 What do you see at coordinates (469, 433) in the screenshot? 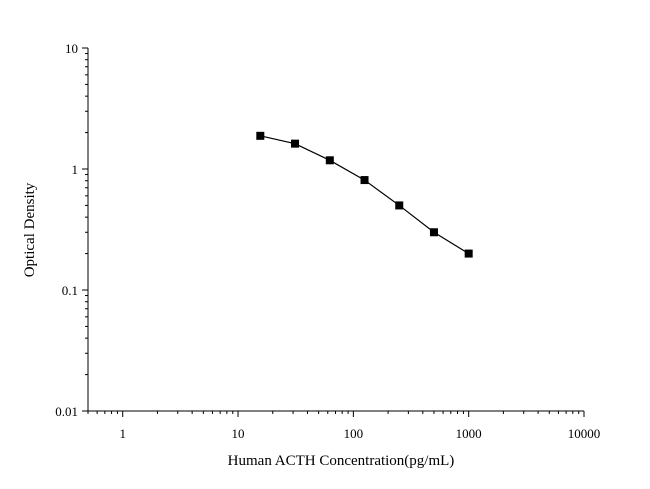
I see `x-tick-label: 1000` at bounding box center [469, 433].